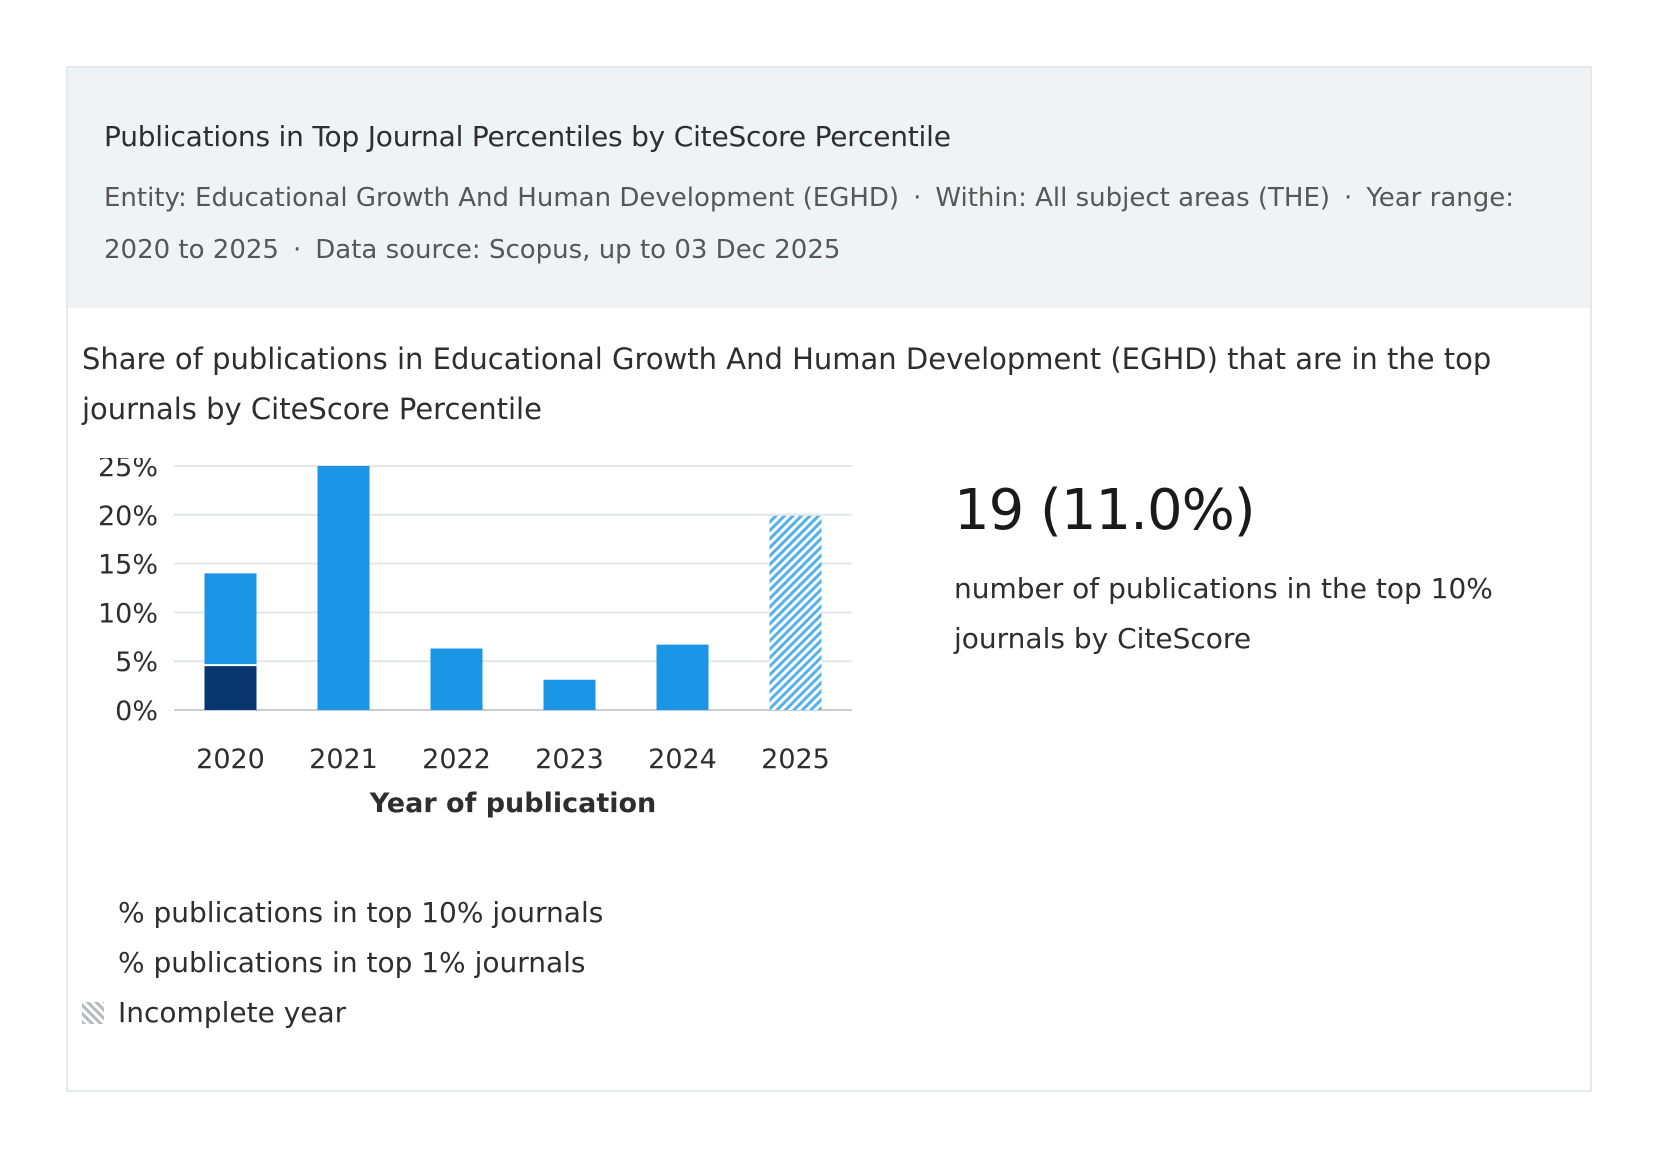 This screenshot has height=1160, width=1656. Describe the element at coordinates (128, 565) in the screenshot. I see `y-tick-label: 15%` at that location.